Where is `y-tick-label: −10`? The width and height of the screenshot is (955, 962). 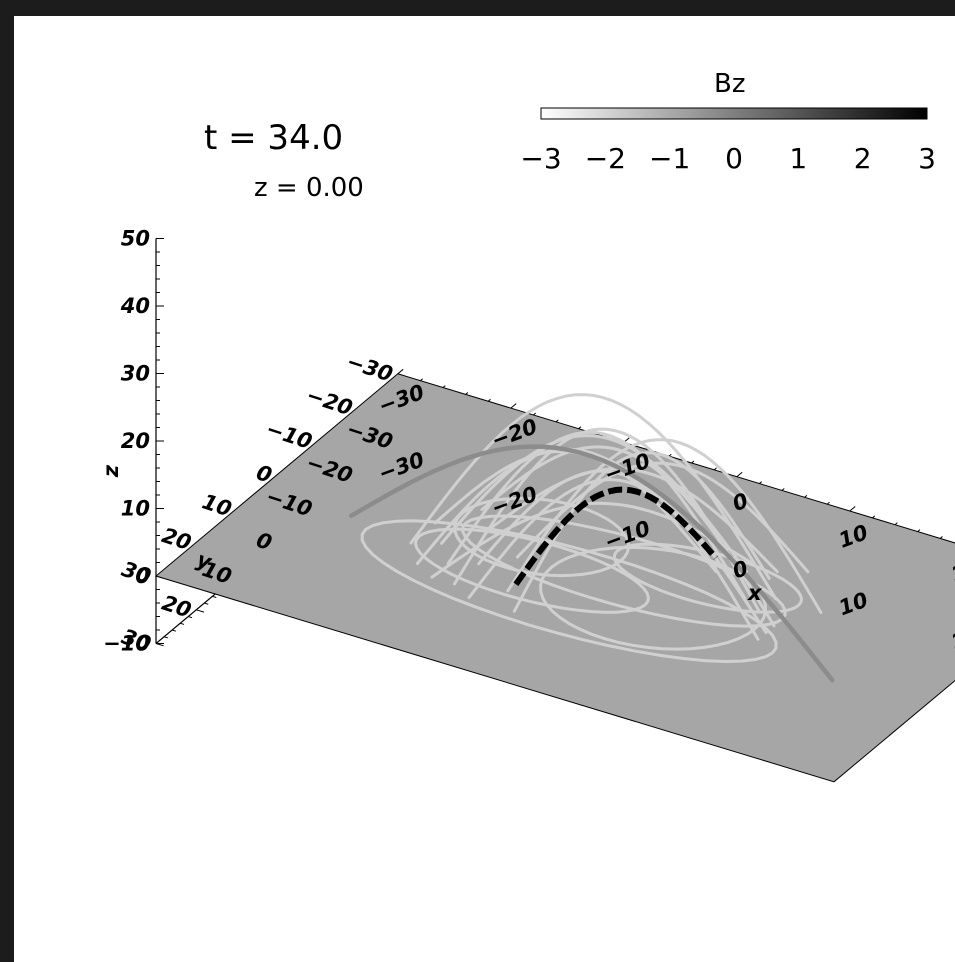 y-tick-label: −10 is located at coordinates (289, 435).